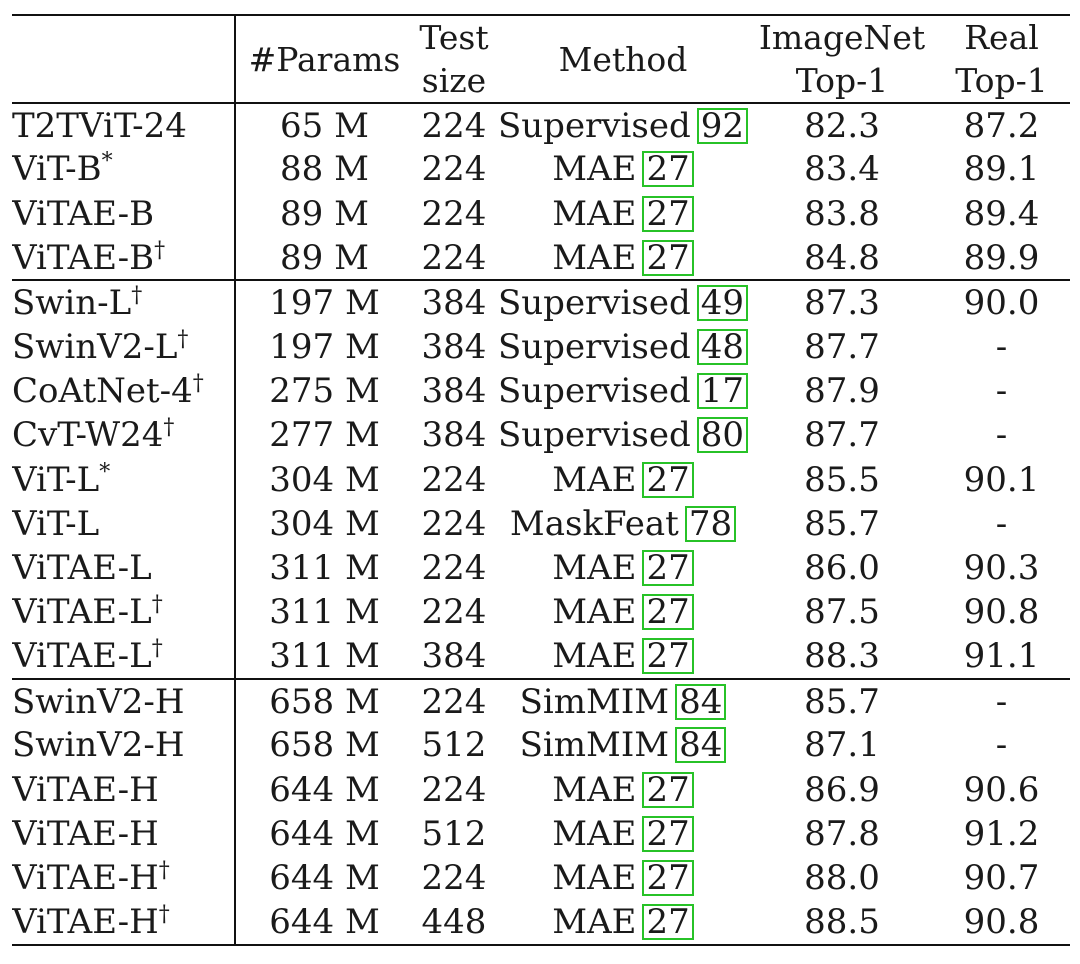 This screenshot has height=964, width=1080. What do you see at coordinates (842, 745) in the screenshot?
I see `imagenet-top1-cell: 87.1` at bounding box center [842, 745].